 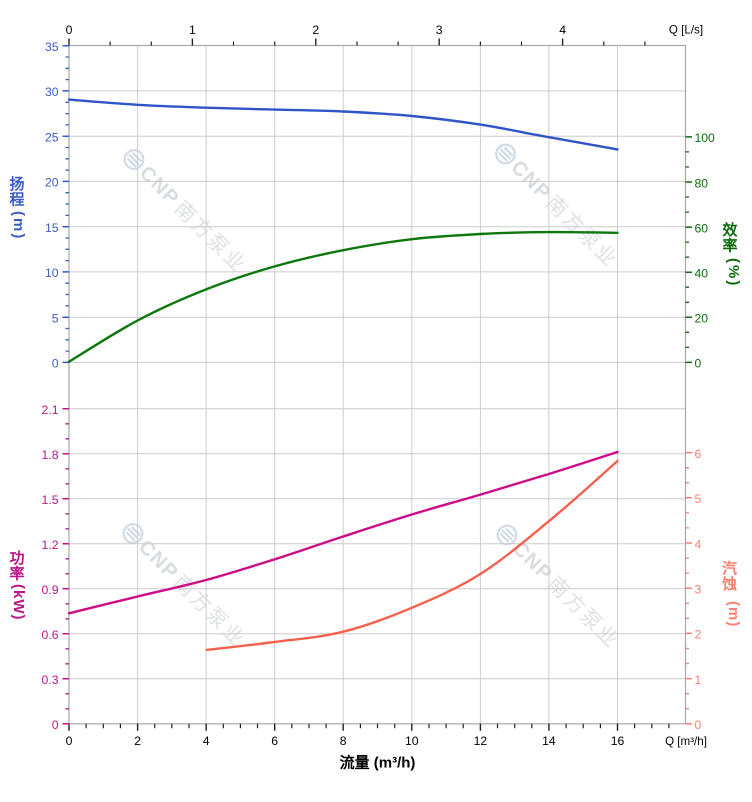 What do you see at coordinates (52, 92) in the screenshot?
I see `svg-text: 30` at bounding box center [52, 92].